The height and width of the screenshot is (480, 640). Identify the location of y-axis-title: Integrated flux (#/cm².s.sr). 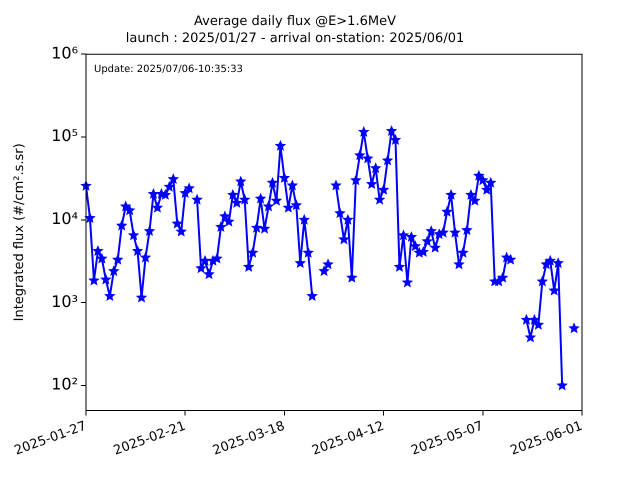
(20, 232).